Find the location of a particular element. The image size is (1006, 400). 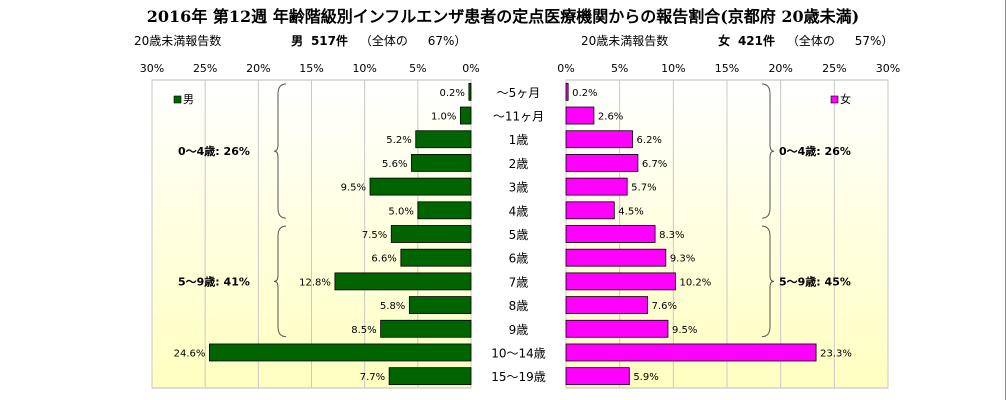

male-tick-label: 5% is located at coordinates (417, 68).